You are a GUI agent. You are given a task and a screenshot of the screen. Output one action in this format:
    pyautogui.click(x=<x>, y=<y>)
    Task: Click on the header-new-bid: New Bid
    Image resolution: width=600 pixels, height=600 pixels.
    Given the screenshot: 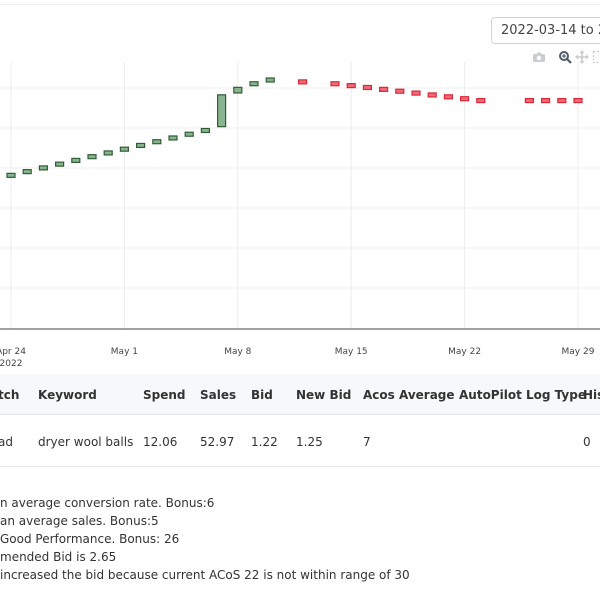 What is the action you would take?
    pyautogui.click(x=324, y=395)
    